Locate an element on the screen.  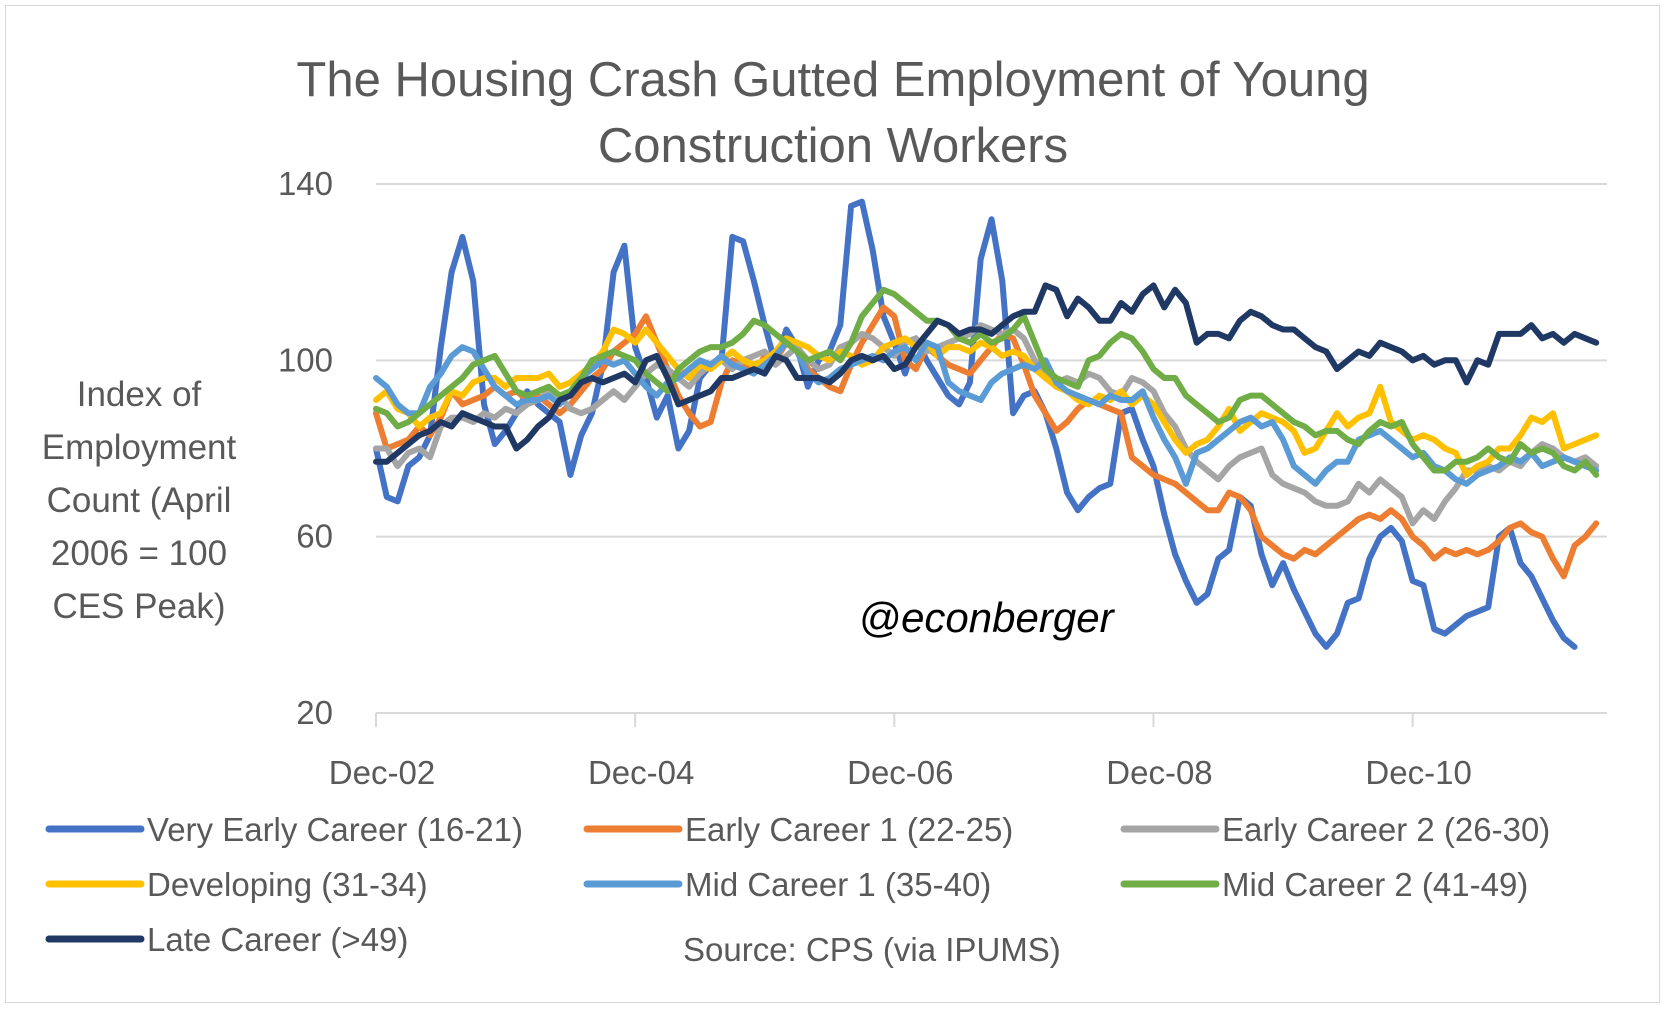
legend-label: Developing (31-34) is located at coordinates (287, 884).